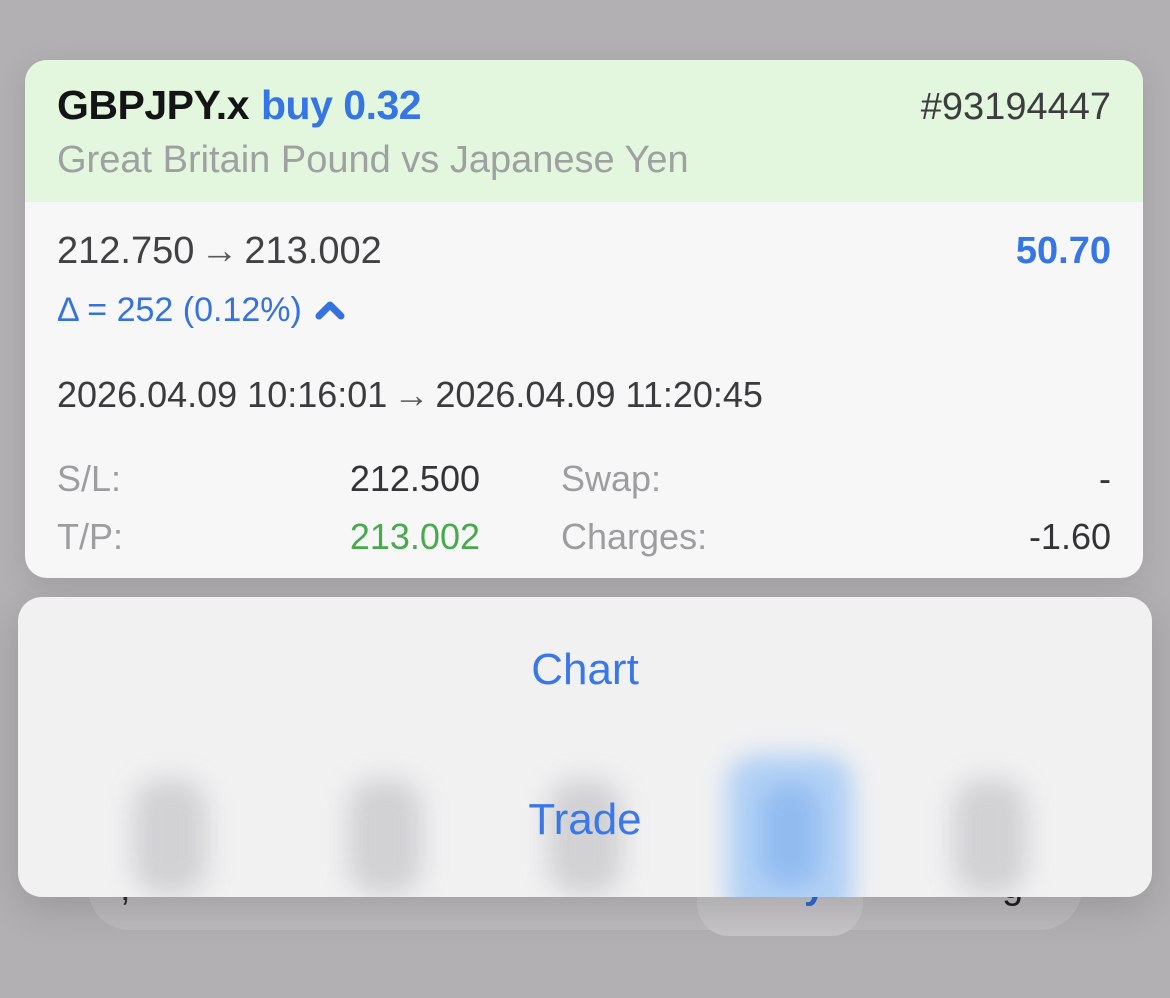  Describe the element at coordinates (414, 478) in the screenshot. I see `sl-value: 212.500` at that location.